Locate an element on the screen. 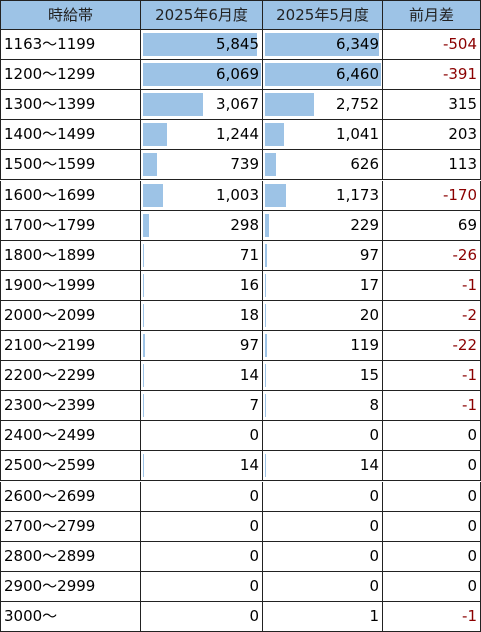 Image resolution: width=481 pixels, height=632 pixels. cell-text: 739 is located at coordinates (244, 164).